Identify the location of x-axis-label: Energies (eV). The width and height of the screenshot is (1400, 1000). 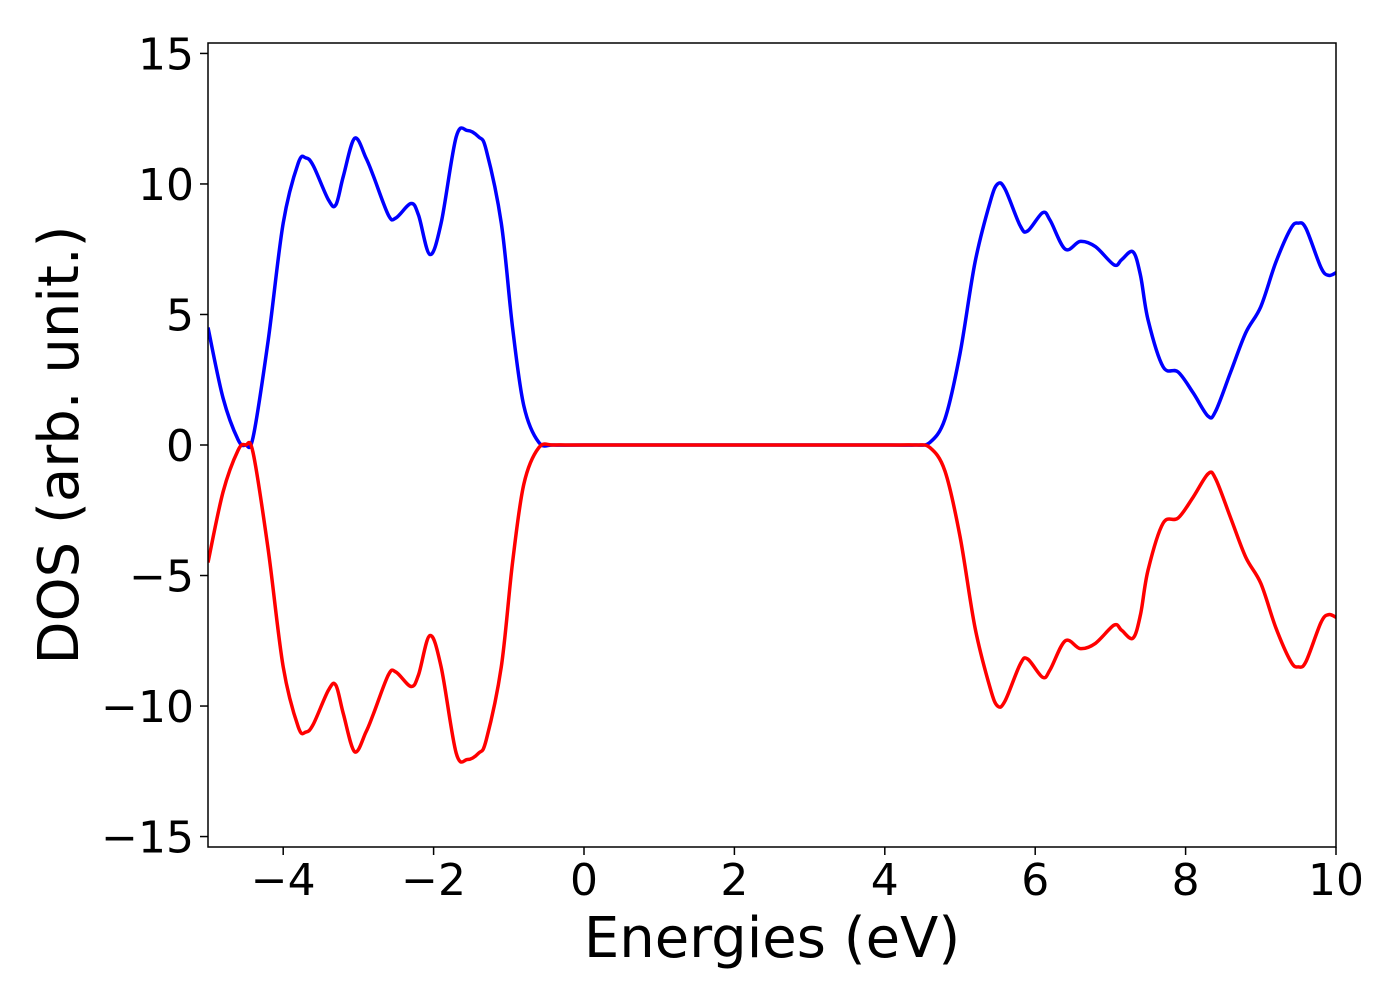
(772, 938).